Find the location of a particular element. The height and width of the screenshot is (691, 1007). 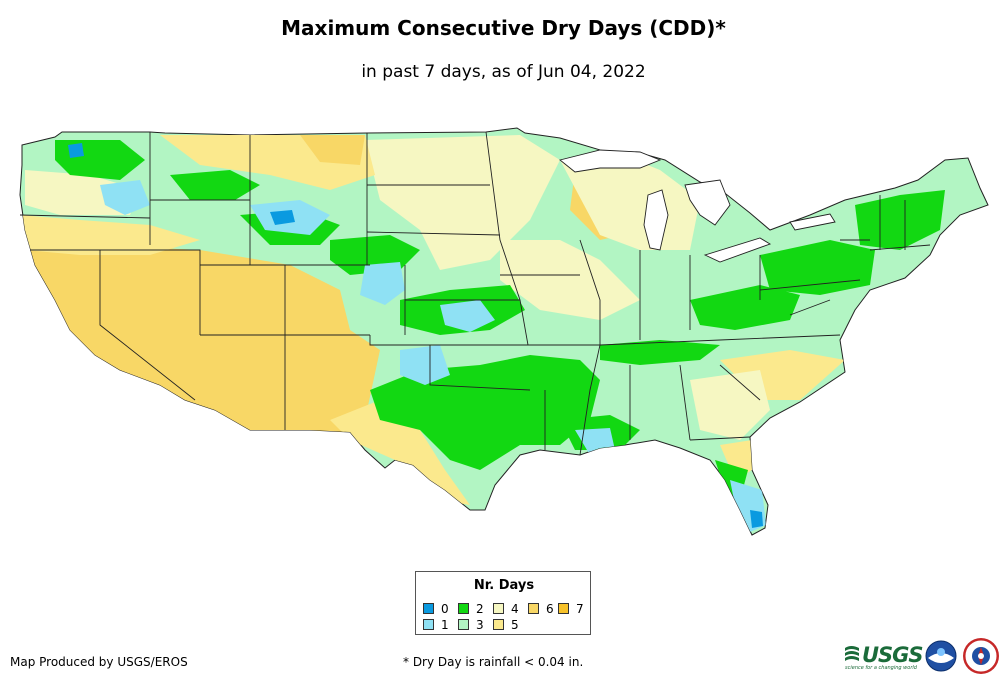

region-2-days-montana is located at coordinates (215, 185).